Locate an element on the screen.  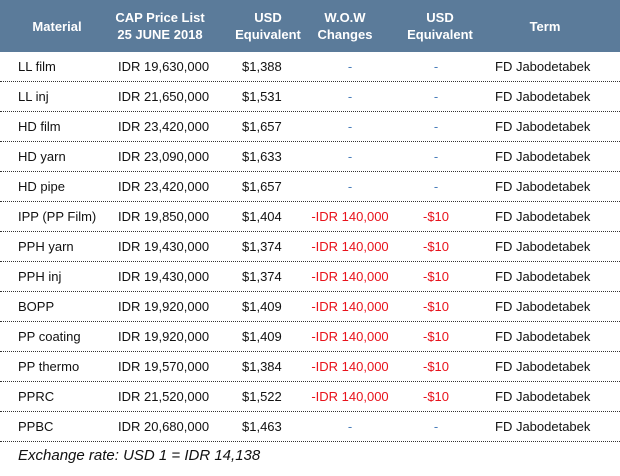
header-text: 25 JUNE 2018 is located at coordinates (160, 34).